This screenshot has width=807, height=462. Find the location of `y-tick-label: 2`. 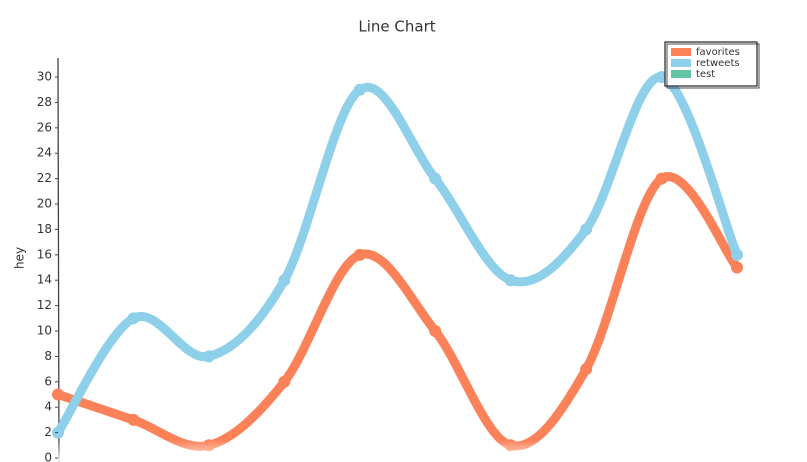

y-tick-label: 2 is located at coordinates (48, 432).